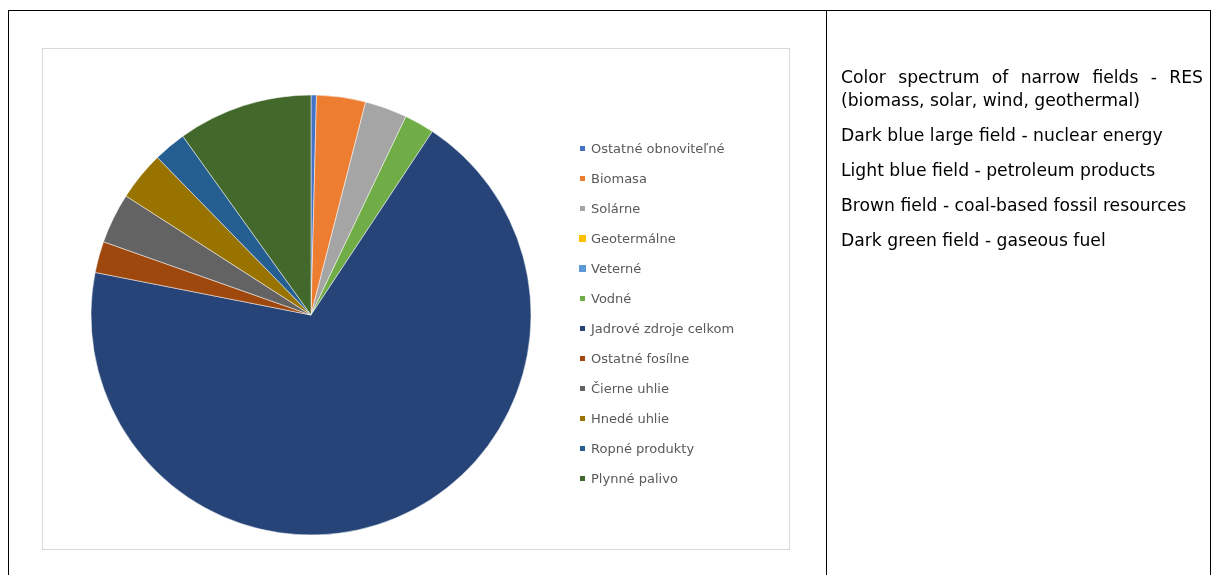 Image resolution: width=1219 pixels, height=583 pixels. I want to click on legend-label: Ostatné obnoviteľné, so click(658, 148).